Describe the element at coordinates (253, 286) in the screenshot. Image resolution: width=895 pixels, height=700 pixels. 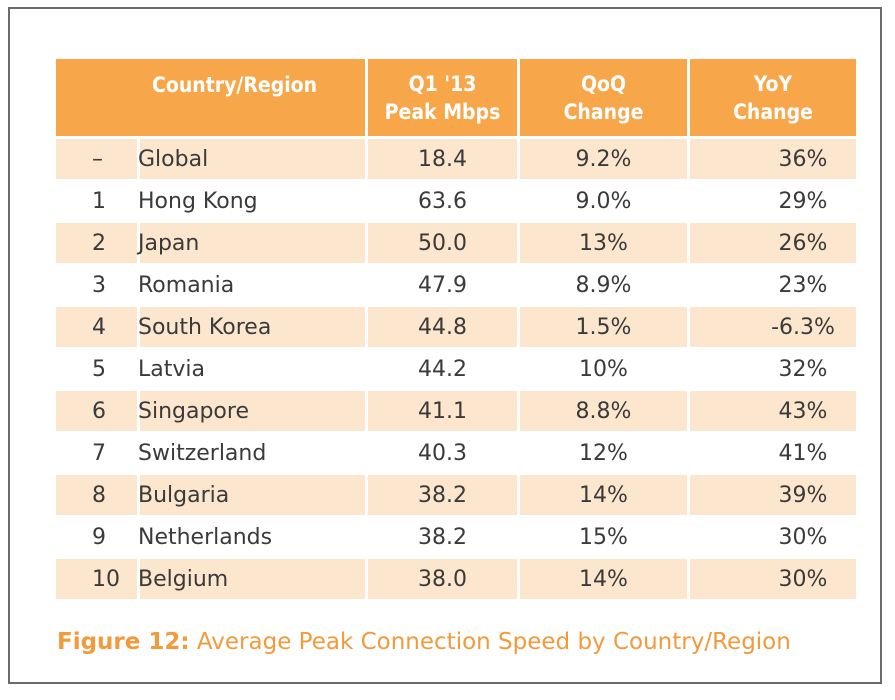
I see `country-cell: Romania` at that location.